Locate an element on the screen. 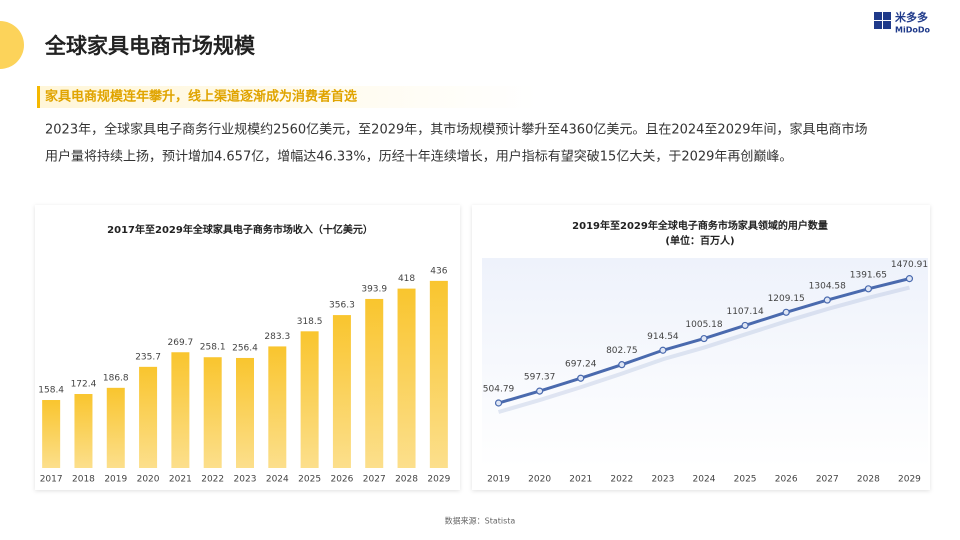 This screenshot has width=960, height=540. value-label: 269.7 is located at coordinates (181, 343).